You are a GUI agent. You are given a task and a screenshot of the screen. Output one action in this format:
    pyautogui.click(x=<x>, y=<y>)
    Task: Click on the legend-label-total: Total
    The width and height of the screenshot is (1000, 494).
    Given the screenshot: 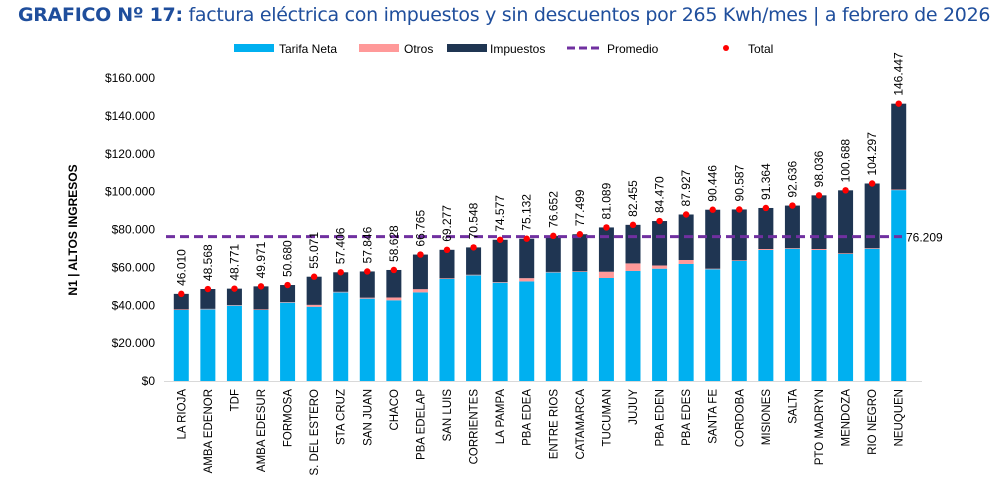 What is the action you would take?
    pyautogui.click(x=760, y=49)
    